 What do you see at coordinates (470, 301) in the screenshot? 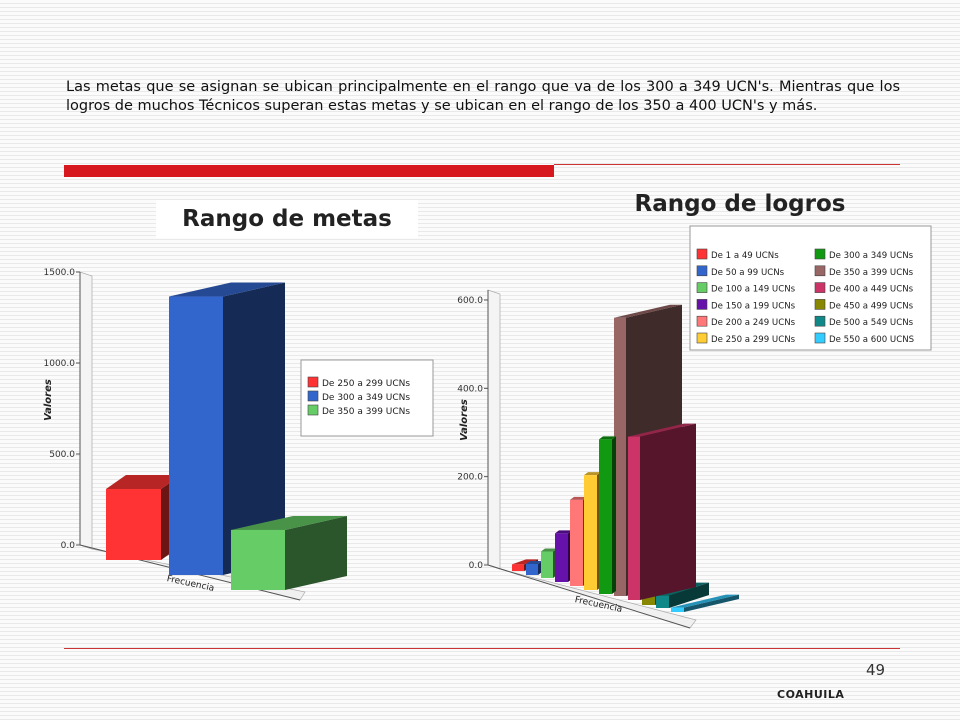
I see `logros-y-tick-label: 600.0` at bounding box center [470, 301].